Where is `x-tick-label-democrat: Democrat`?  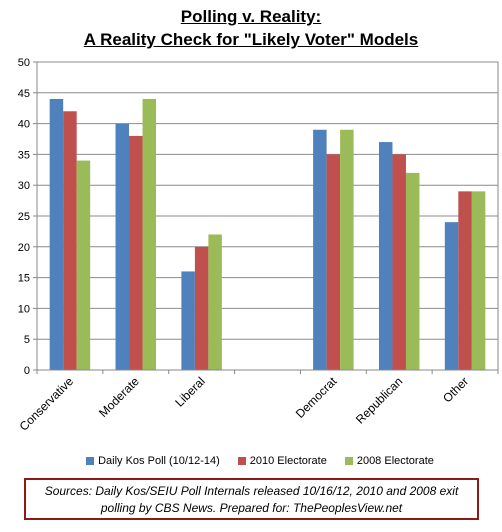
x-tick-label-democrat: Democrat is located at coordinates (316, 397).